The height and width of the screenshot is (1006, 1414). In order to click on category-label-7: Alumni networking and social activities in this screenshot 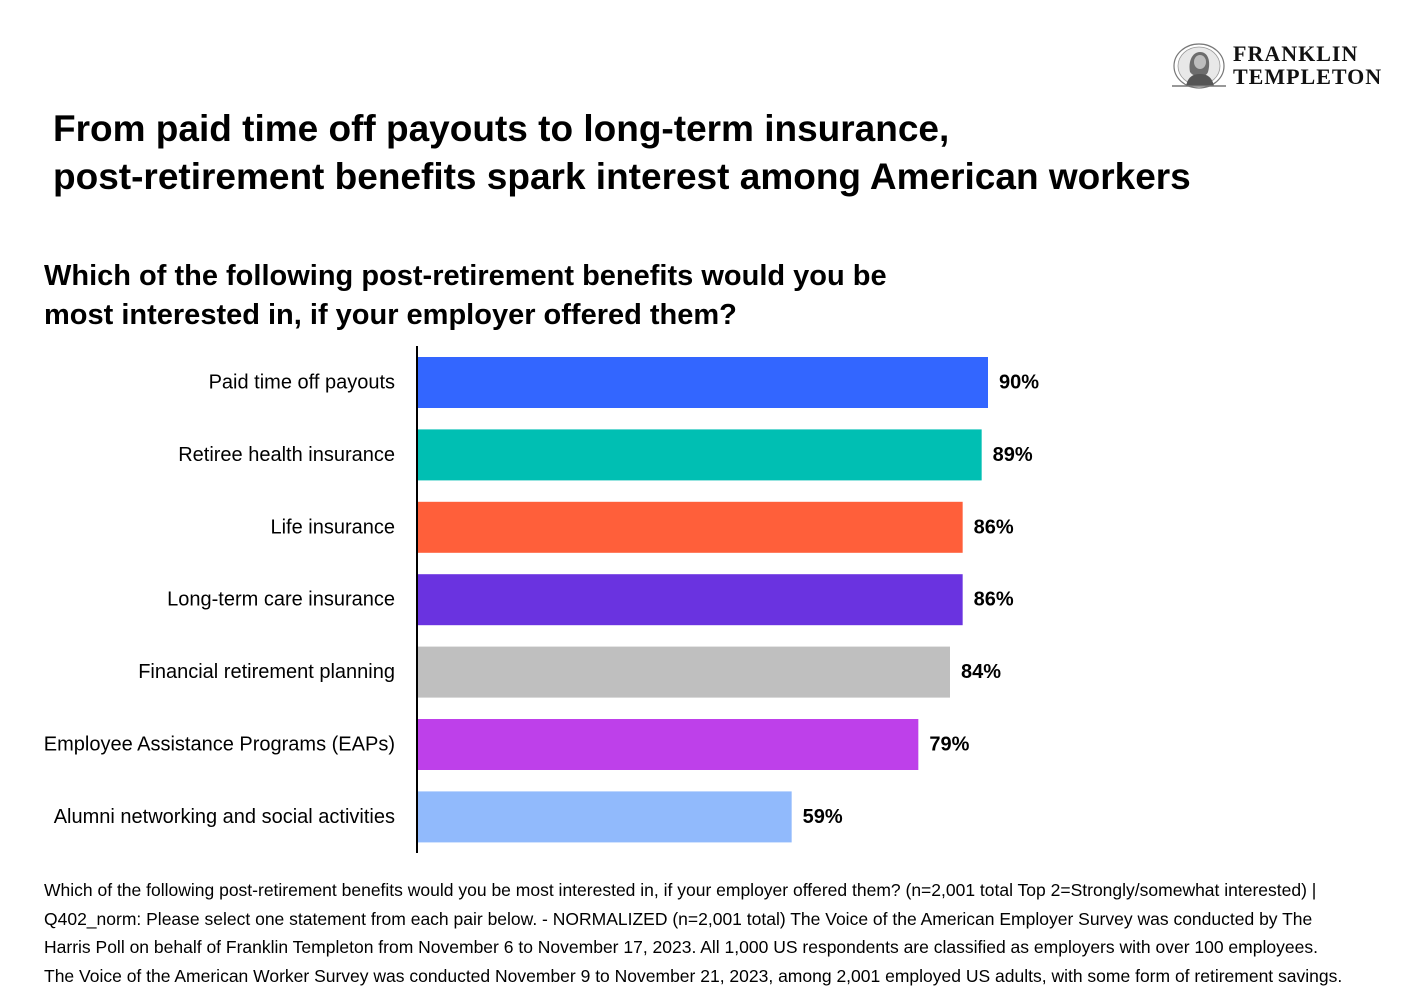, I will do `click(224, 817)`.